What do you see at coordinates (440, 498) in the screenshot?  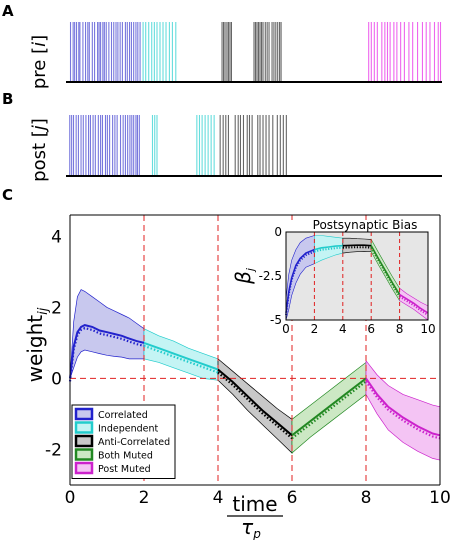 I see `x-tick-label: 10` at bounding box center [440, 498].